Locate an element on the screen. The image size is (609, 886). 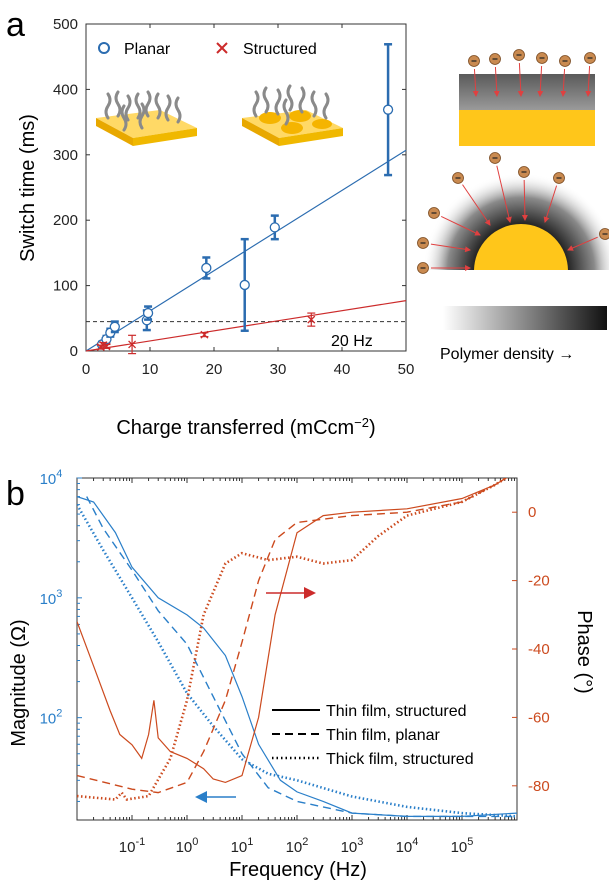
magnitude-tick-label: 10² is located at coordinates (51, 718).